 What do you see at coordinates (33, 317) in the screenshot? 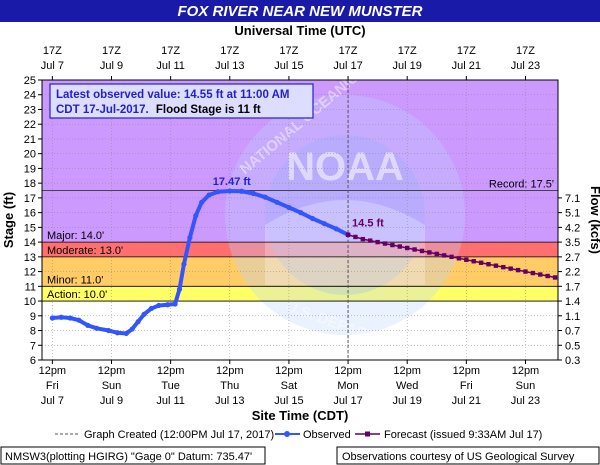
I see `y-left-tick-label-3: 9` at bounding box center [33, 317].